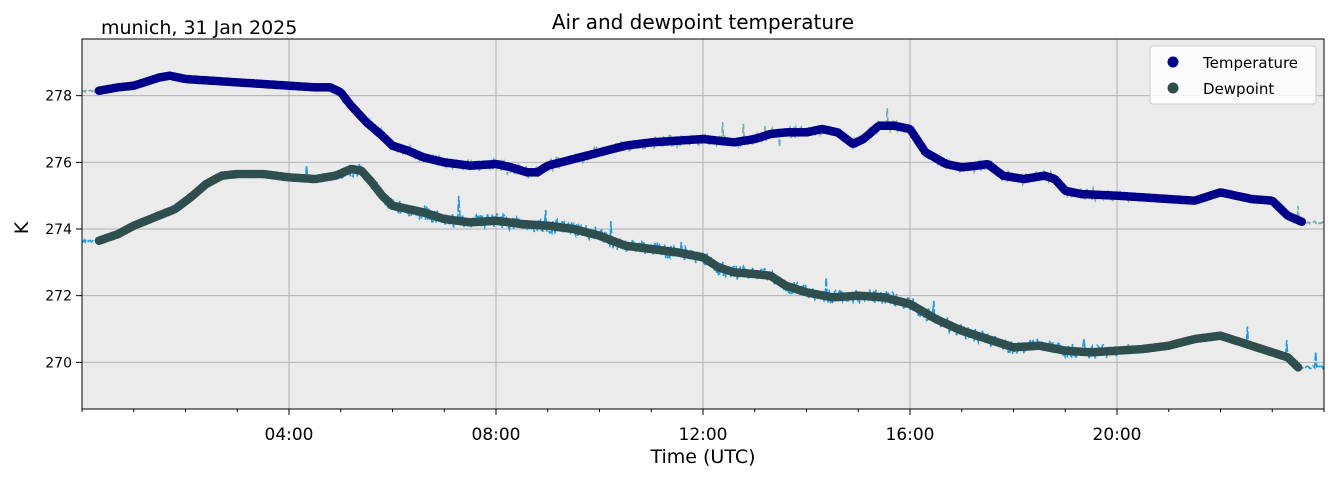 This screenshot has width=1335, height=478. What do you see at coordinates (703, 22) in the screenshot?
I see `chart-title: Air and dewpoint temperature` at bounding box center [703, 22].